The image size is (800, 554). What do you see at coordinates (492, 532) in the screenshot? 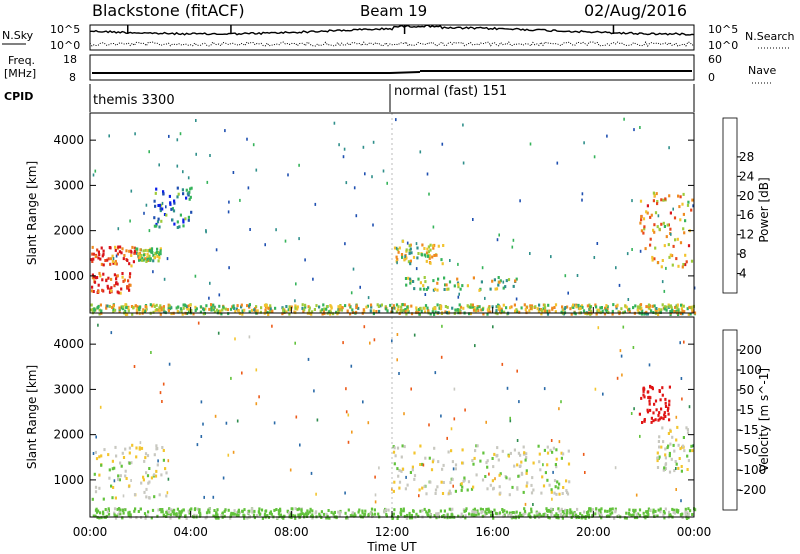
I see `x-tick-label: 16:00` at bounding box center [492, 532].